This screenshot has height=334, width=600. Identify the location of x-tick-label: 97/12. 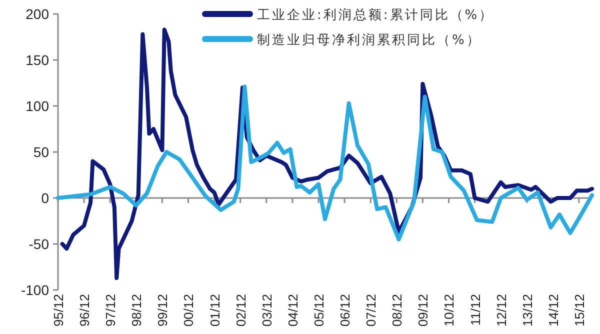
(110, 310).